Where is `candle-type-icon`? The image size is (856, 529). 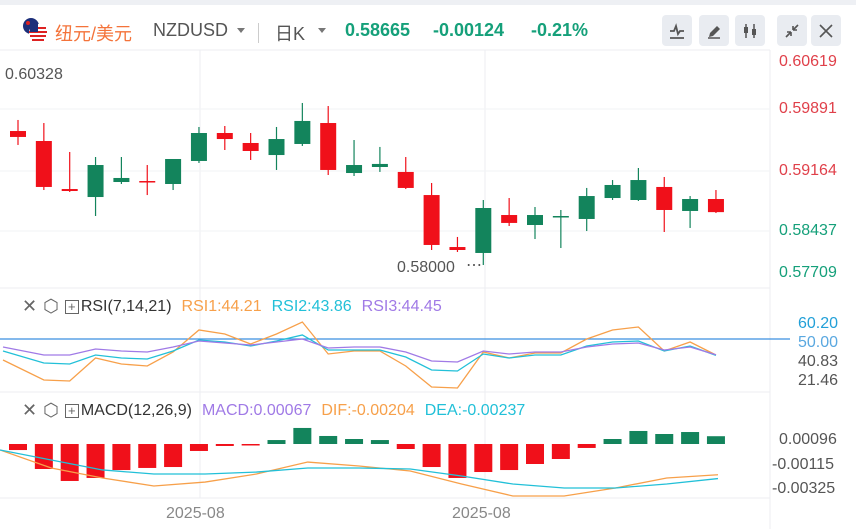 candle-type-icon is located at coordinates (750, 30).